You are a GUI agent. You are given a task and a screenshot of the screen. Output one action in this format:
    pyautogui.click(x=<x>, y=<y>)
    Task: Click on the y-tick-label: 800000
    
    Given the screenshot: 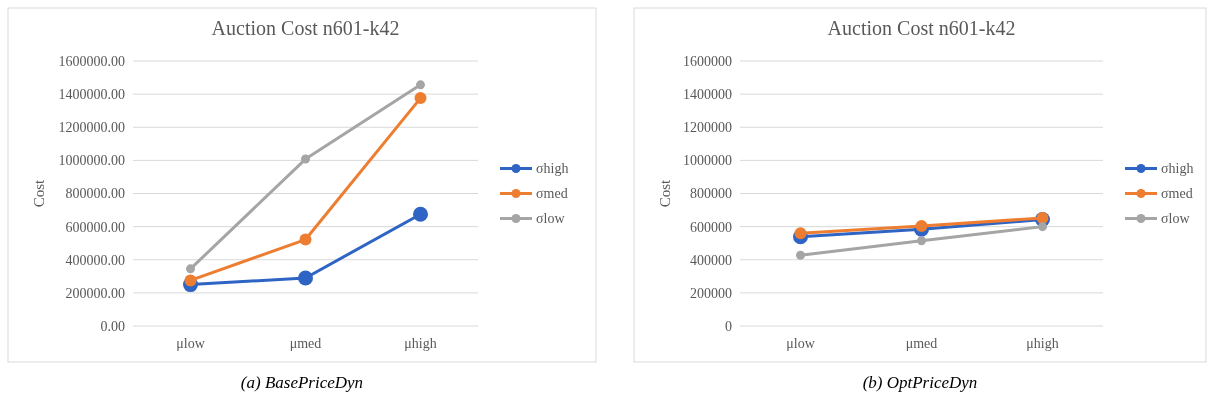 What is the action you would take?
    pyautogui.click(x=711, y=194)
    